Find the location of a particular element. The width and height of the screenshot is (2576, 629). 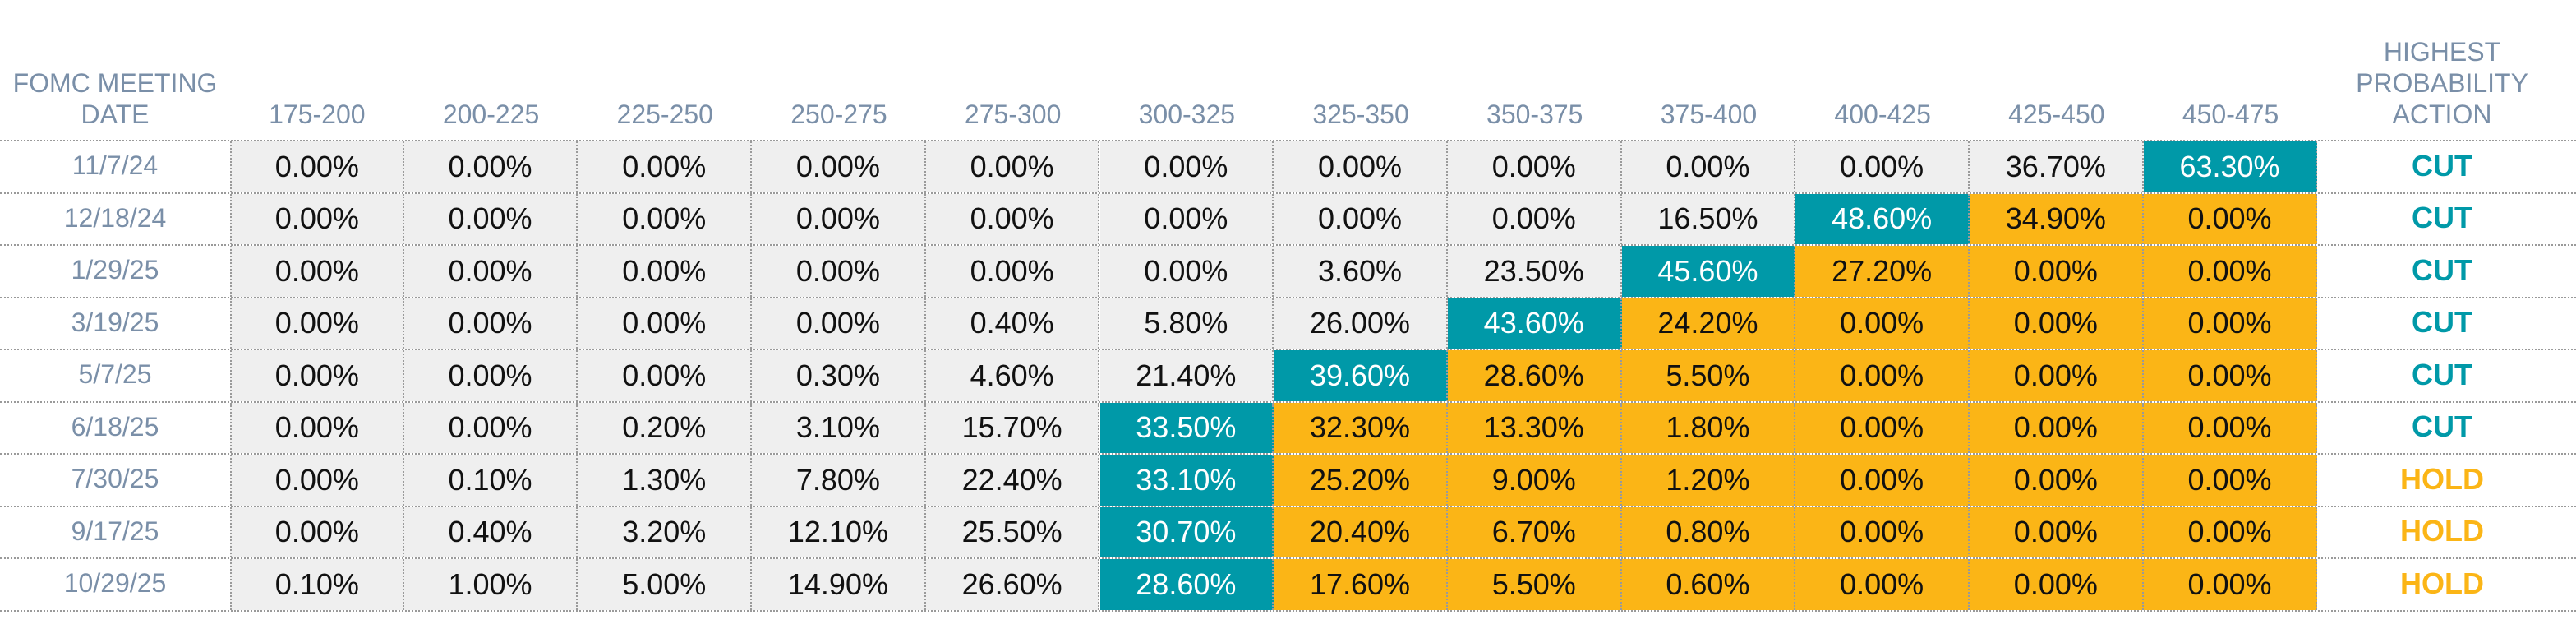

header-meeting-date: FOMC MEETING DATE is located at coordinates (115, 98).